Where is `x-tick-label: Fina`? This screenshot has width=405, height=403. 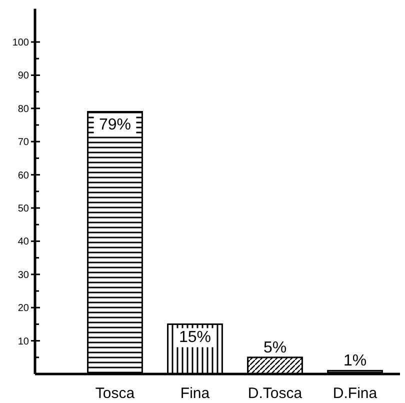
x-tick-label: Fina is located at coordinates (195, 393).